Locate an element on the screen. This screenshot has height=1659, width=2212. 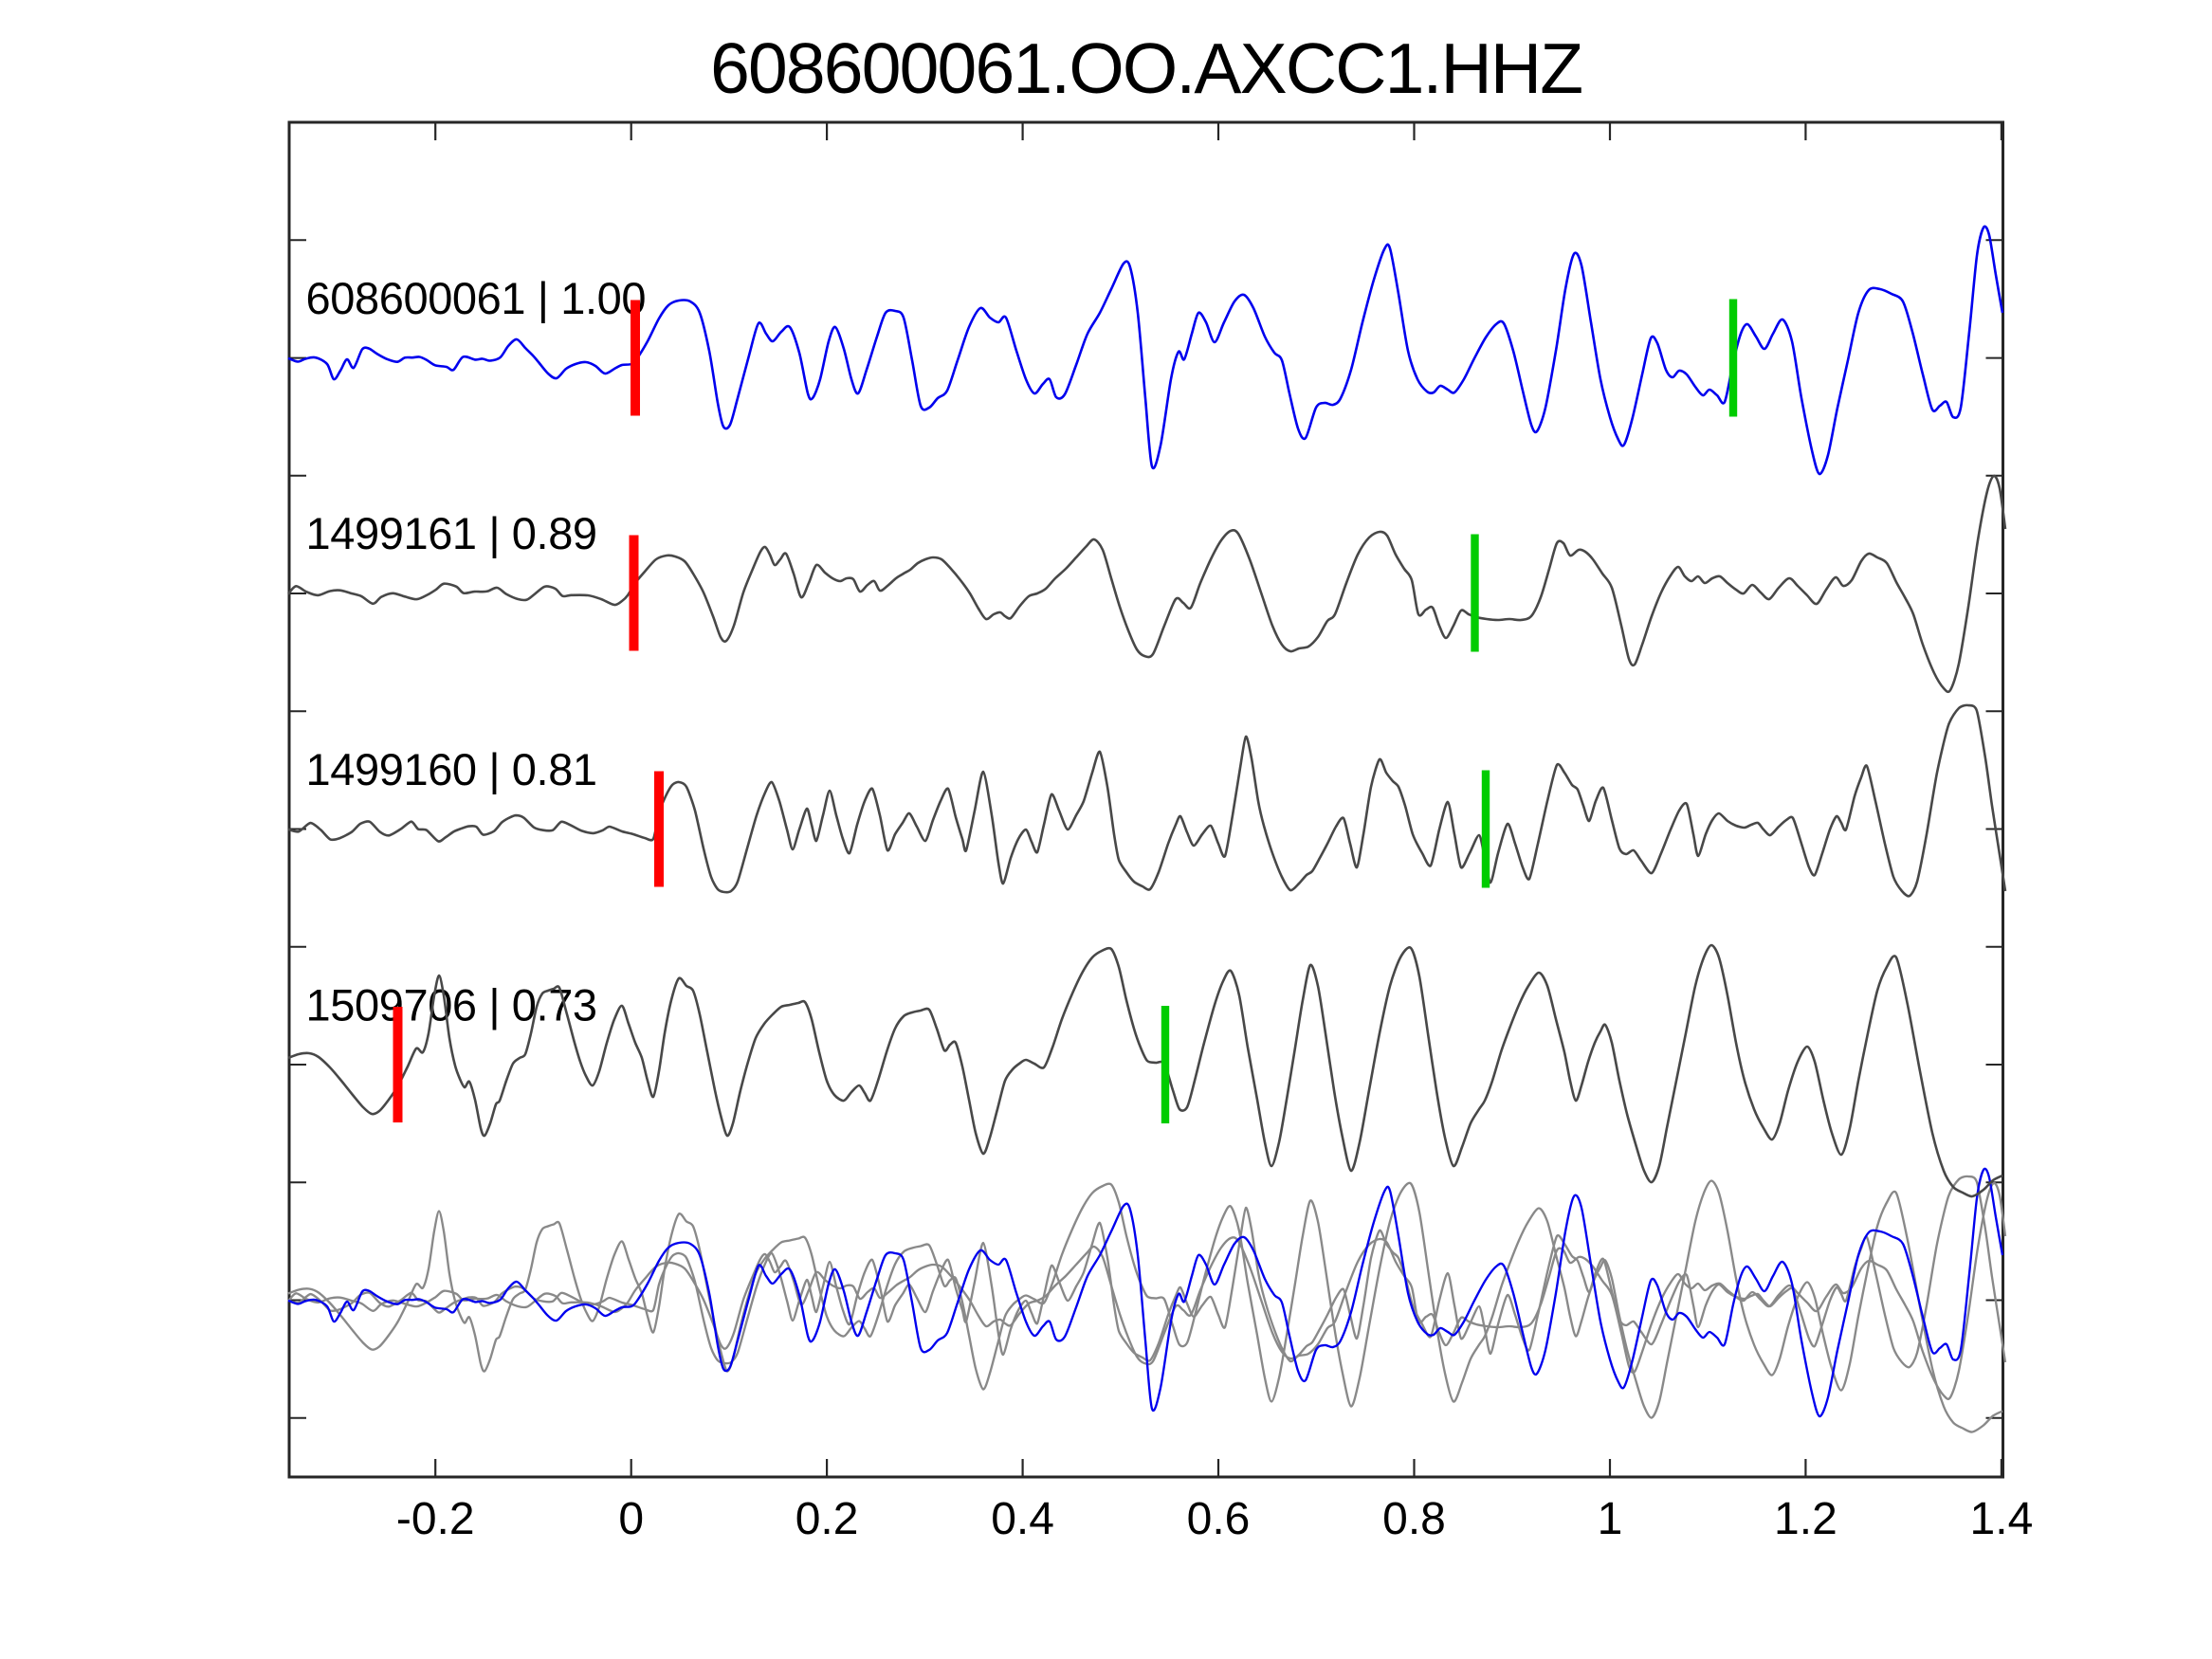
svg-text: 1.2 is located at coordinates (1805, 1519).